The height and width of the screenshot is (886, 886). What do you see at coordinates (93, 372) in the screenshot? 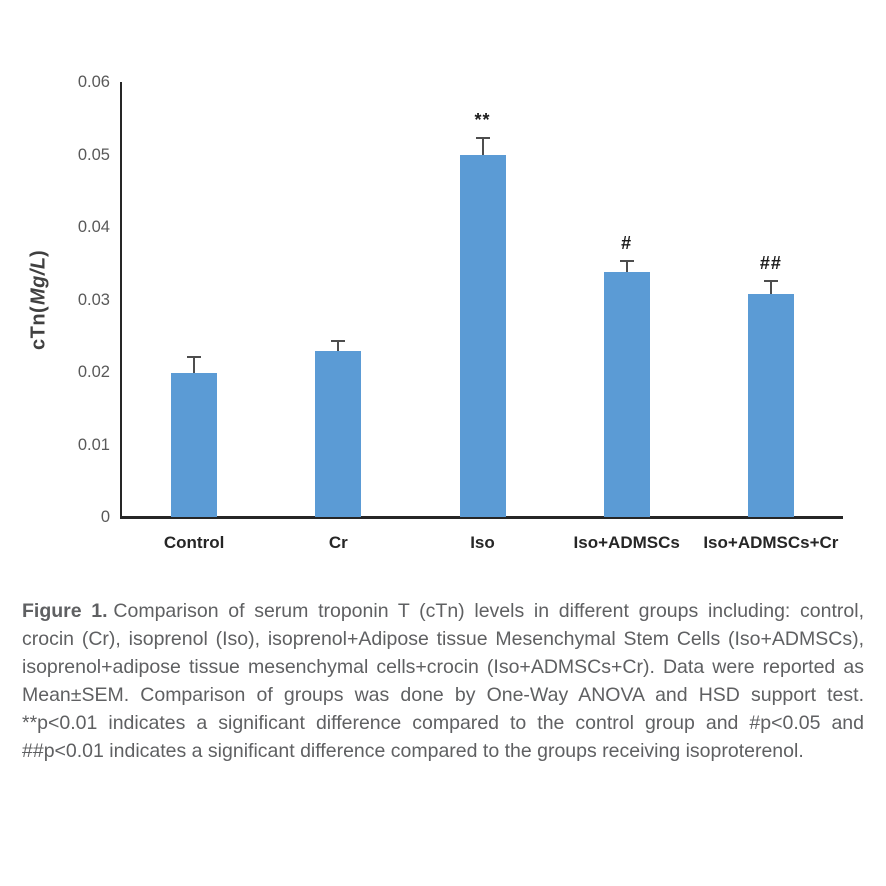
I see `y-tick-label: 0.02` at bounding box center [93, 372].